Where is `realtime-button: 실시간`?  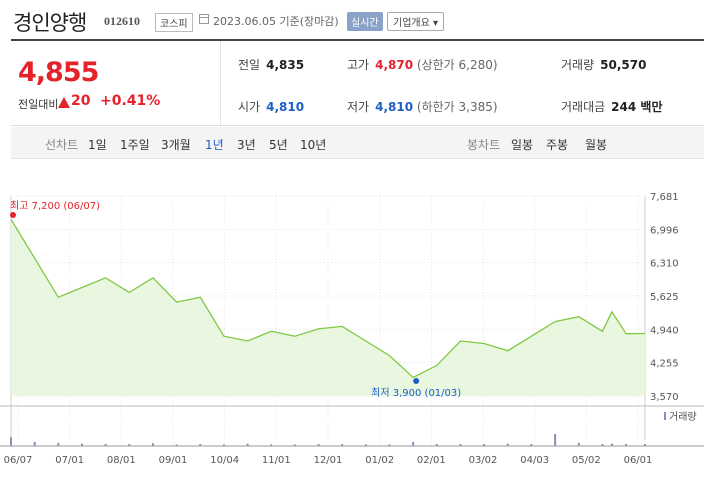
realtime-button: 실시간 is located at coordinates (365, 21).